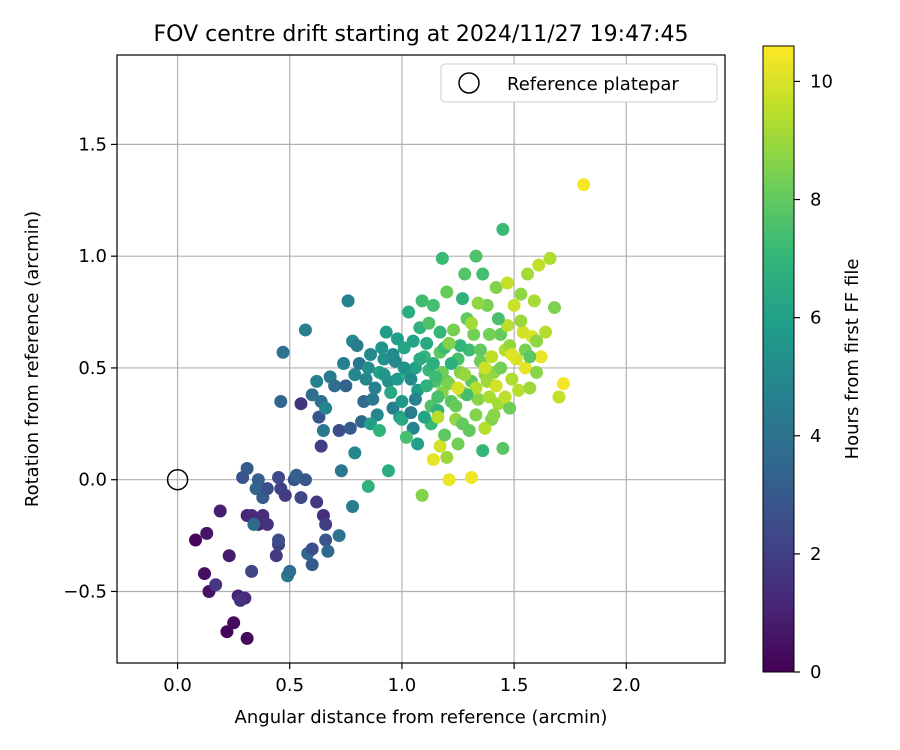 The height and width of the screenshot is (750, 900). I want to click on colorbar, so click(778, 359).